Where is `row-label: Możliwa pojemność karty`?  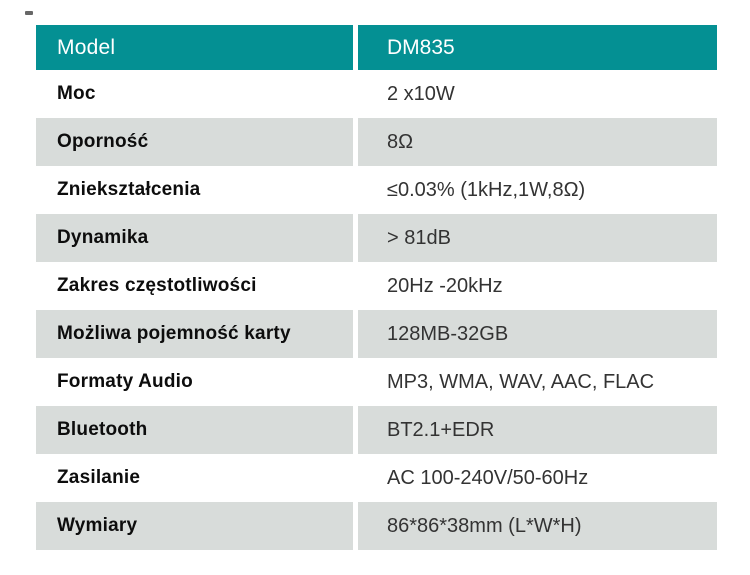
row-label: Możliwa pojemność karty is located at coordinates (194, 334).